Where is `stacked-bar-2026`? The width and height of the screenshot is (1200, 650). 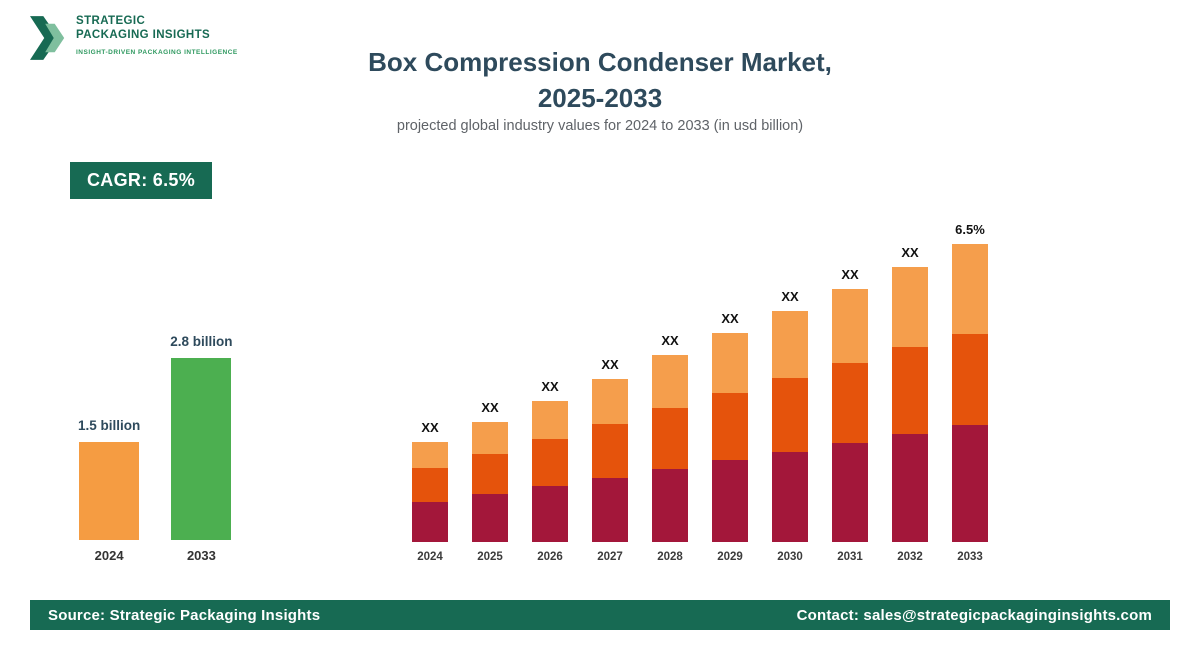
stacked-bar-2026 is located at coordinates (550, 471).